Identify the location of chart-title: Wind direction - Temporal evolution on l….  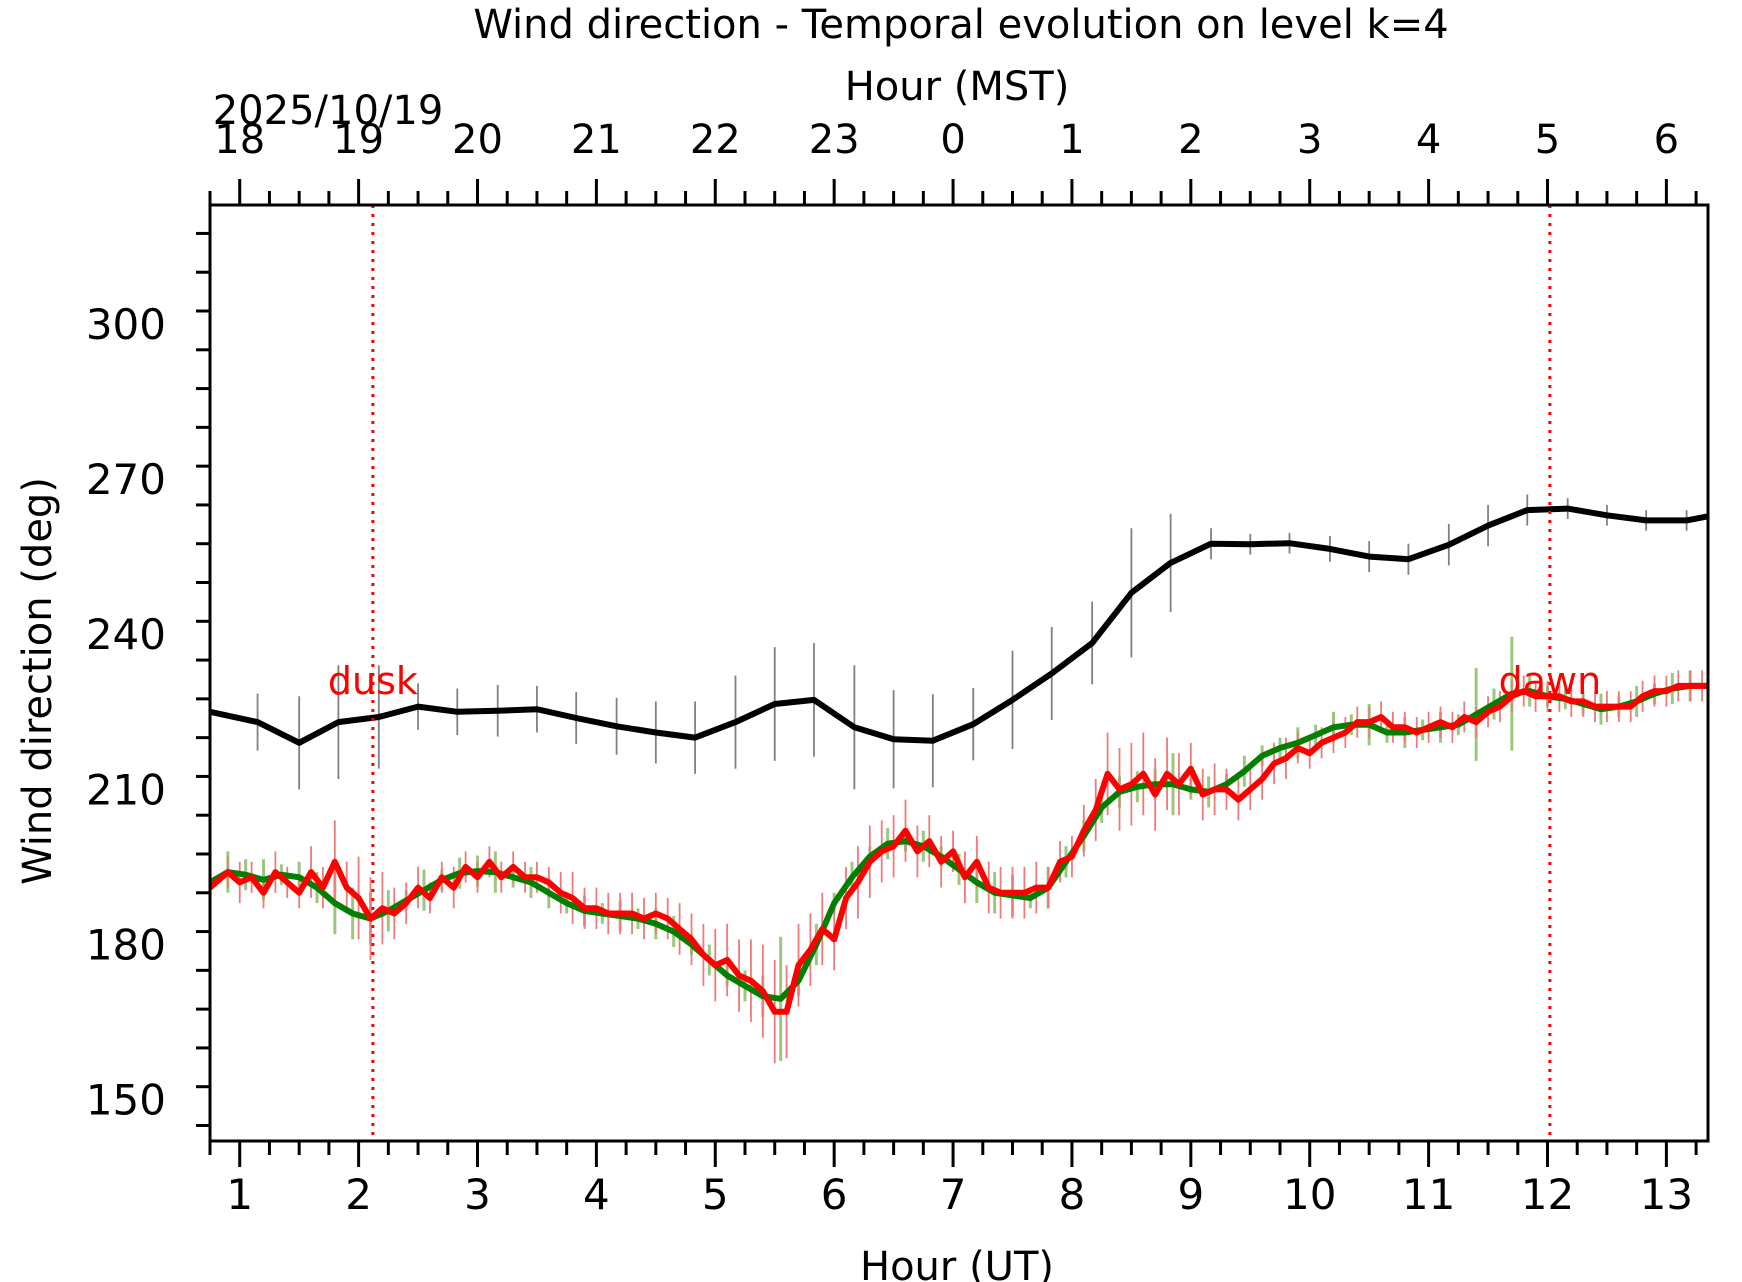
(960, 25).